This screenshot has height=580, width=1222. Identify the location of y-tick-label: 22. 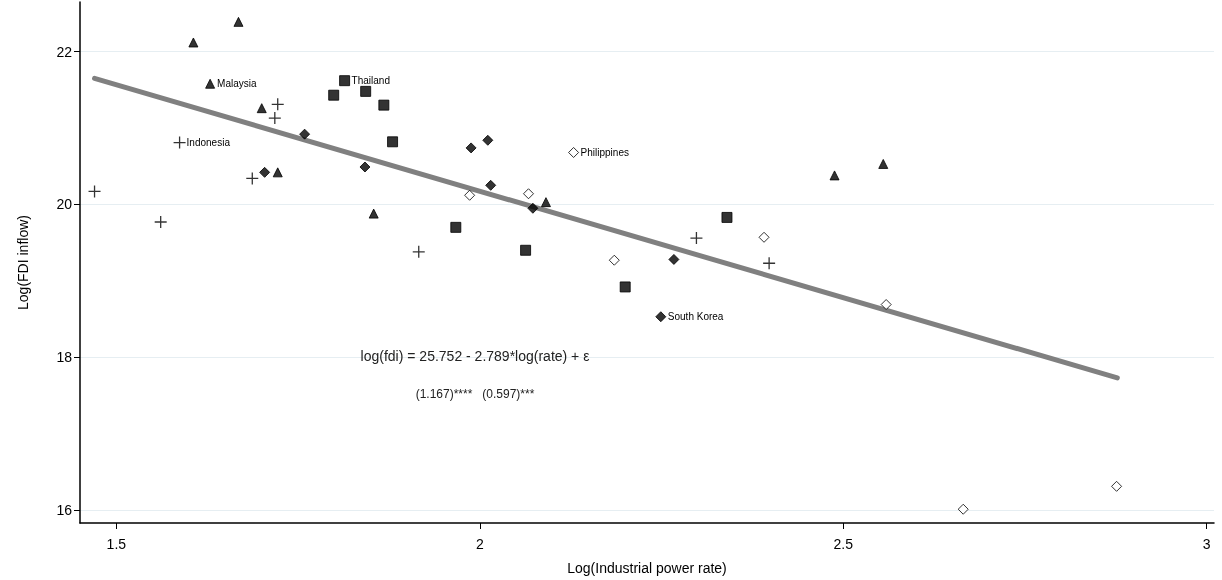
(64, 51).